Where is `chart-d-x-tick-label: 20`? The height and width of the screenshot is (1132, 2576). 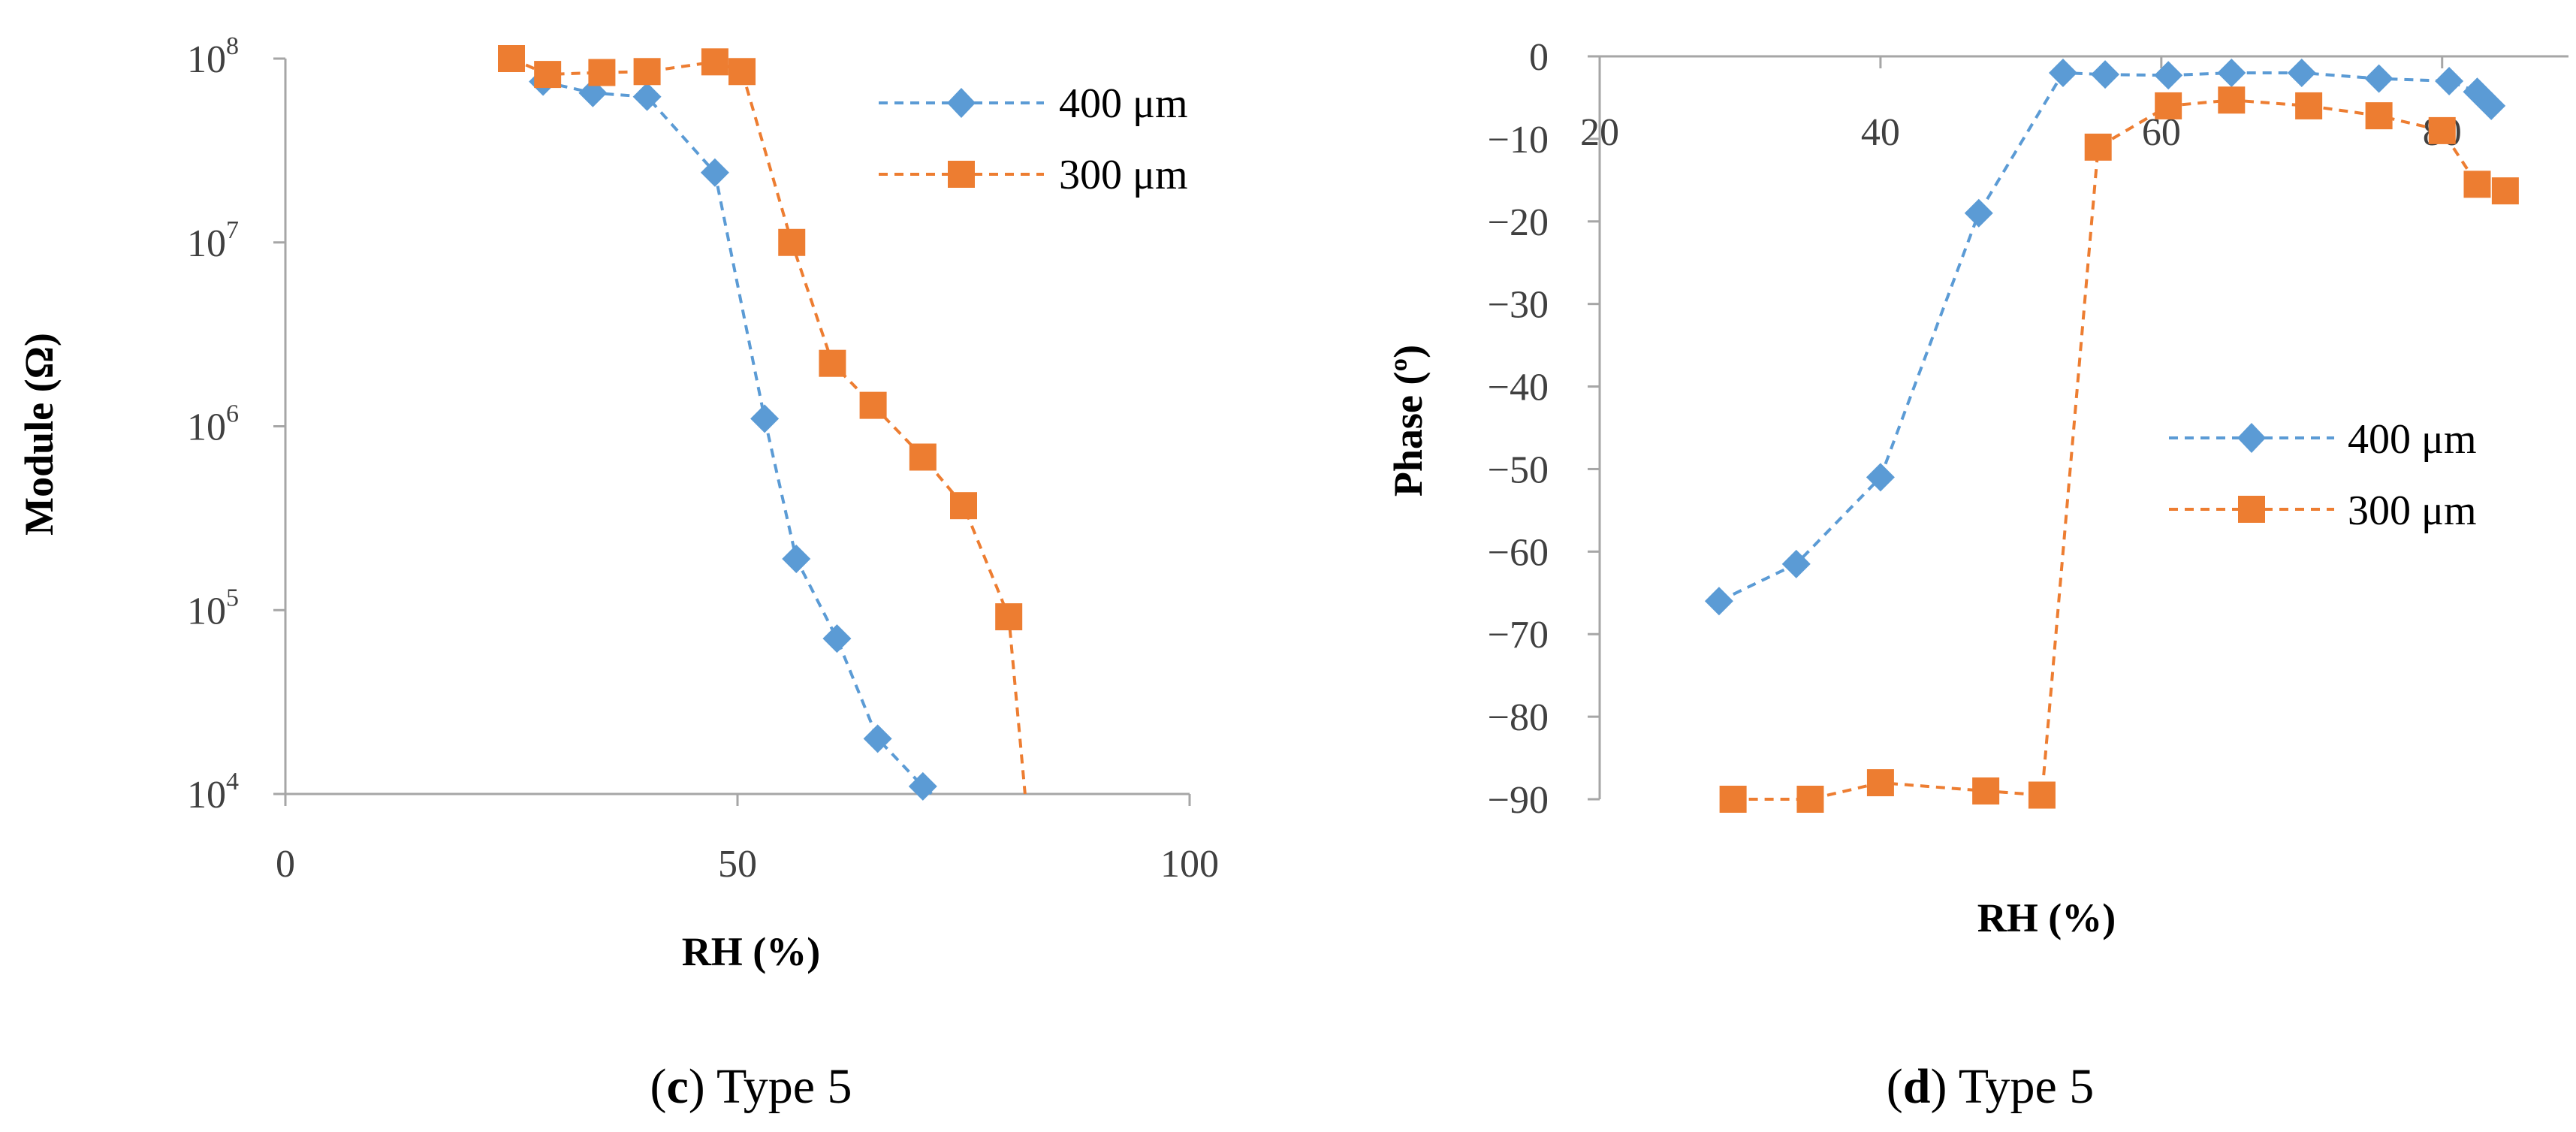 chart-d-x-tick-label: 20 is located at coordinates (1599, 132).